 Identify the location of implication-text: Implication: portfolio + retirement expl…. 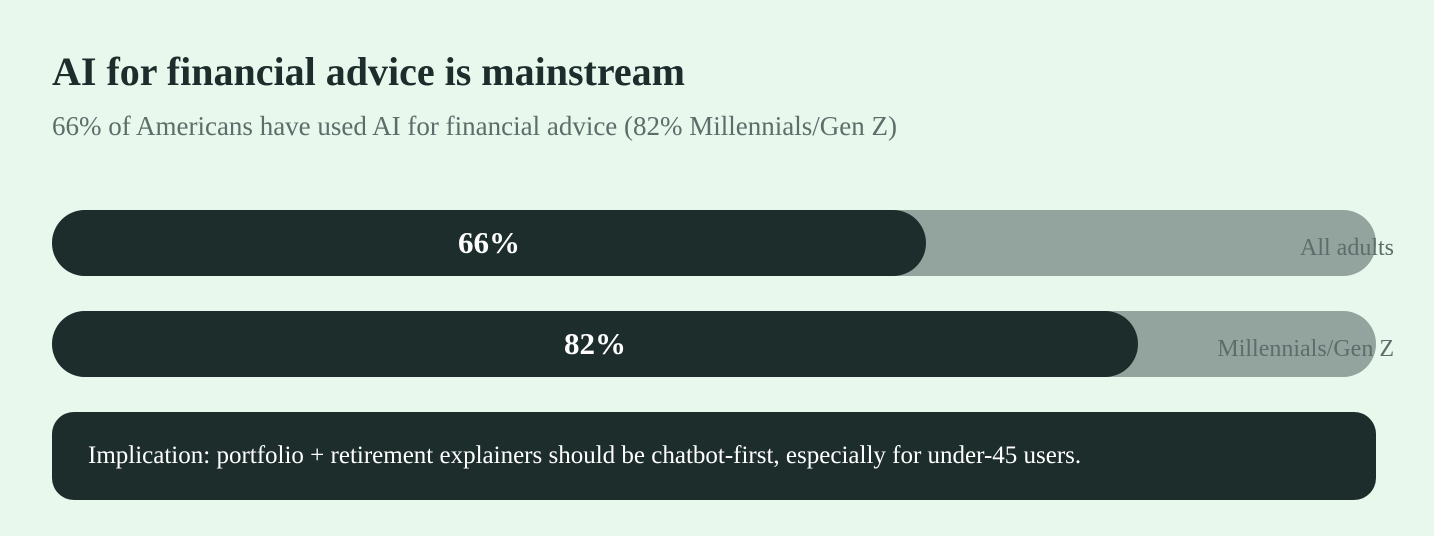
(585, 455).